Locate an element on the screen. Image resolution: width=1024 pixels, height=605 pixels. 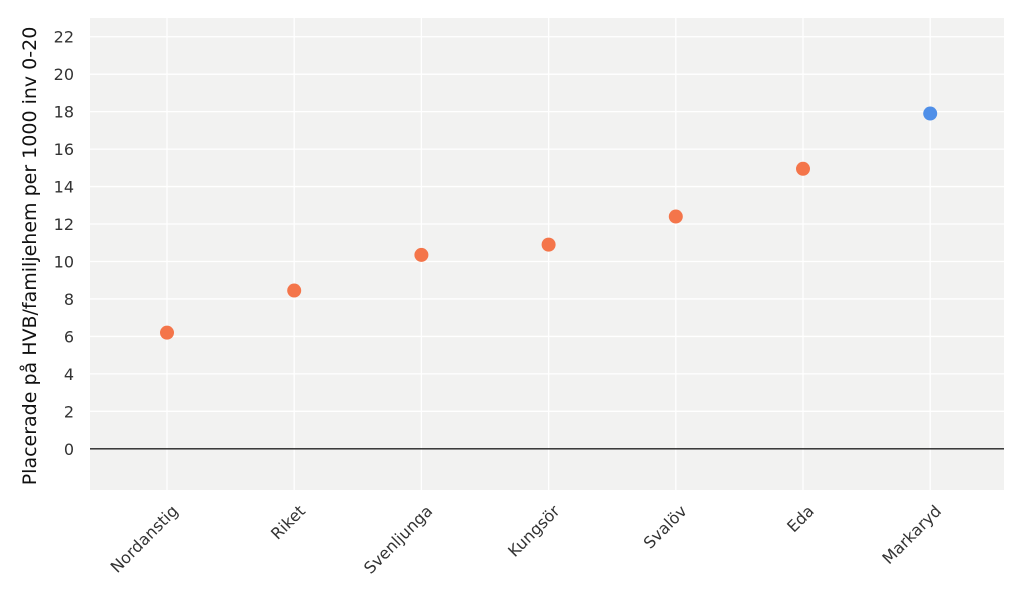
x-tick-label: Kungsör is located at coordinates (534, 531).